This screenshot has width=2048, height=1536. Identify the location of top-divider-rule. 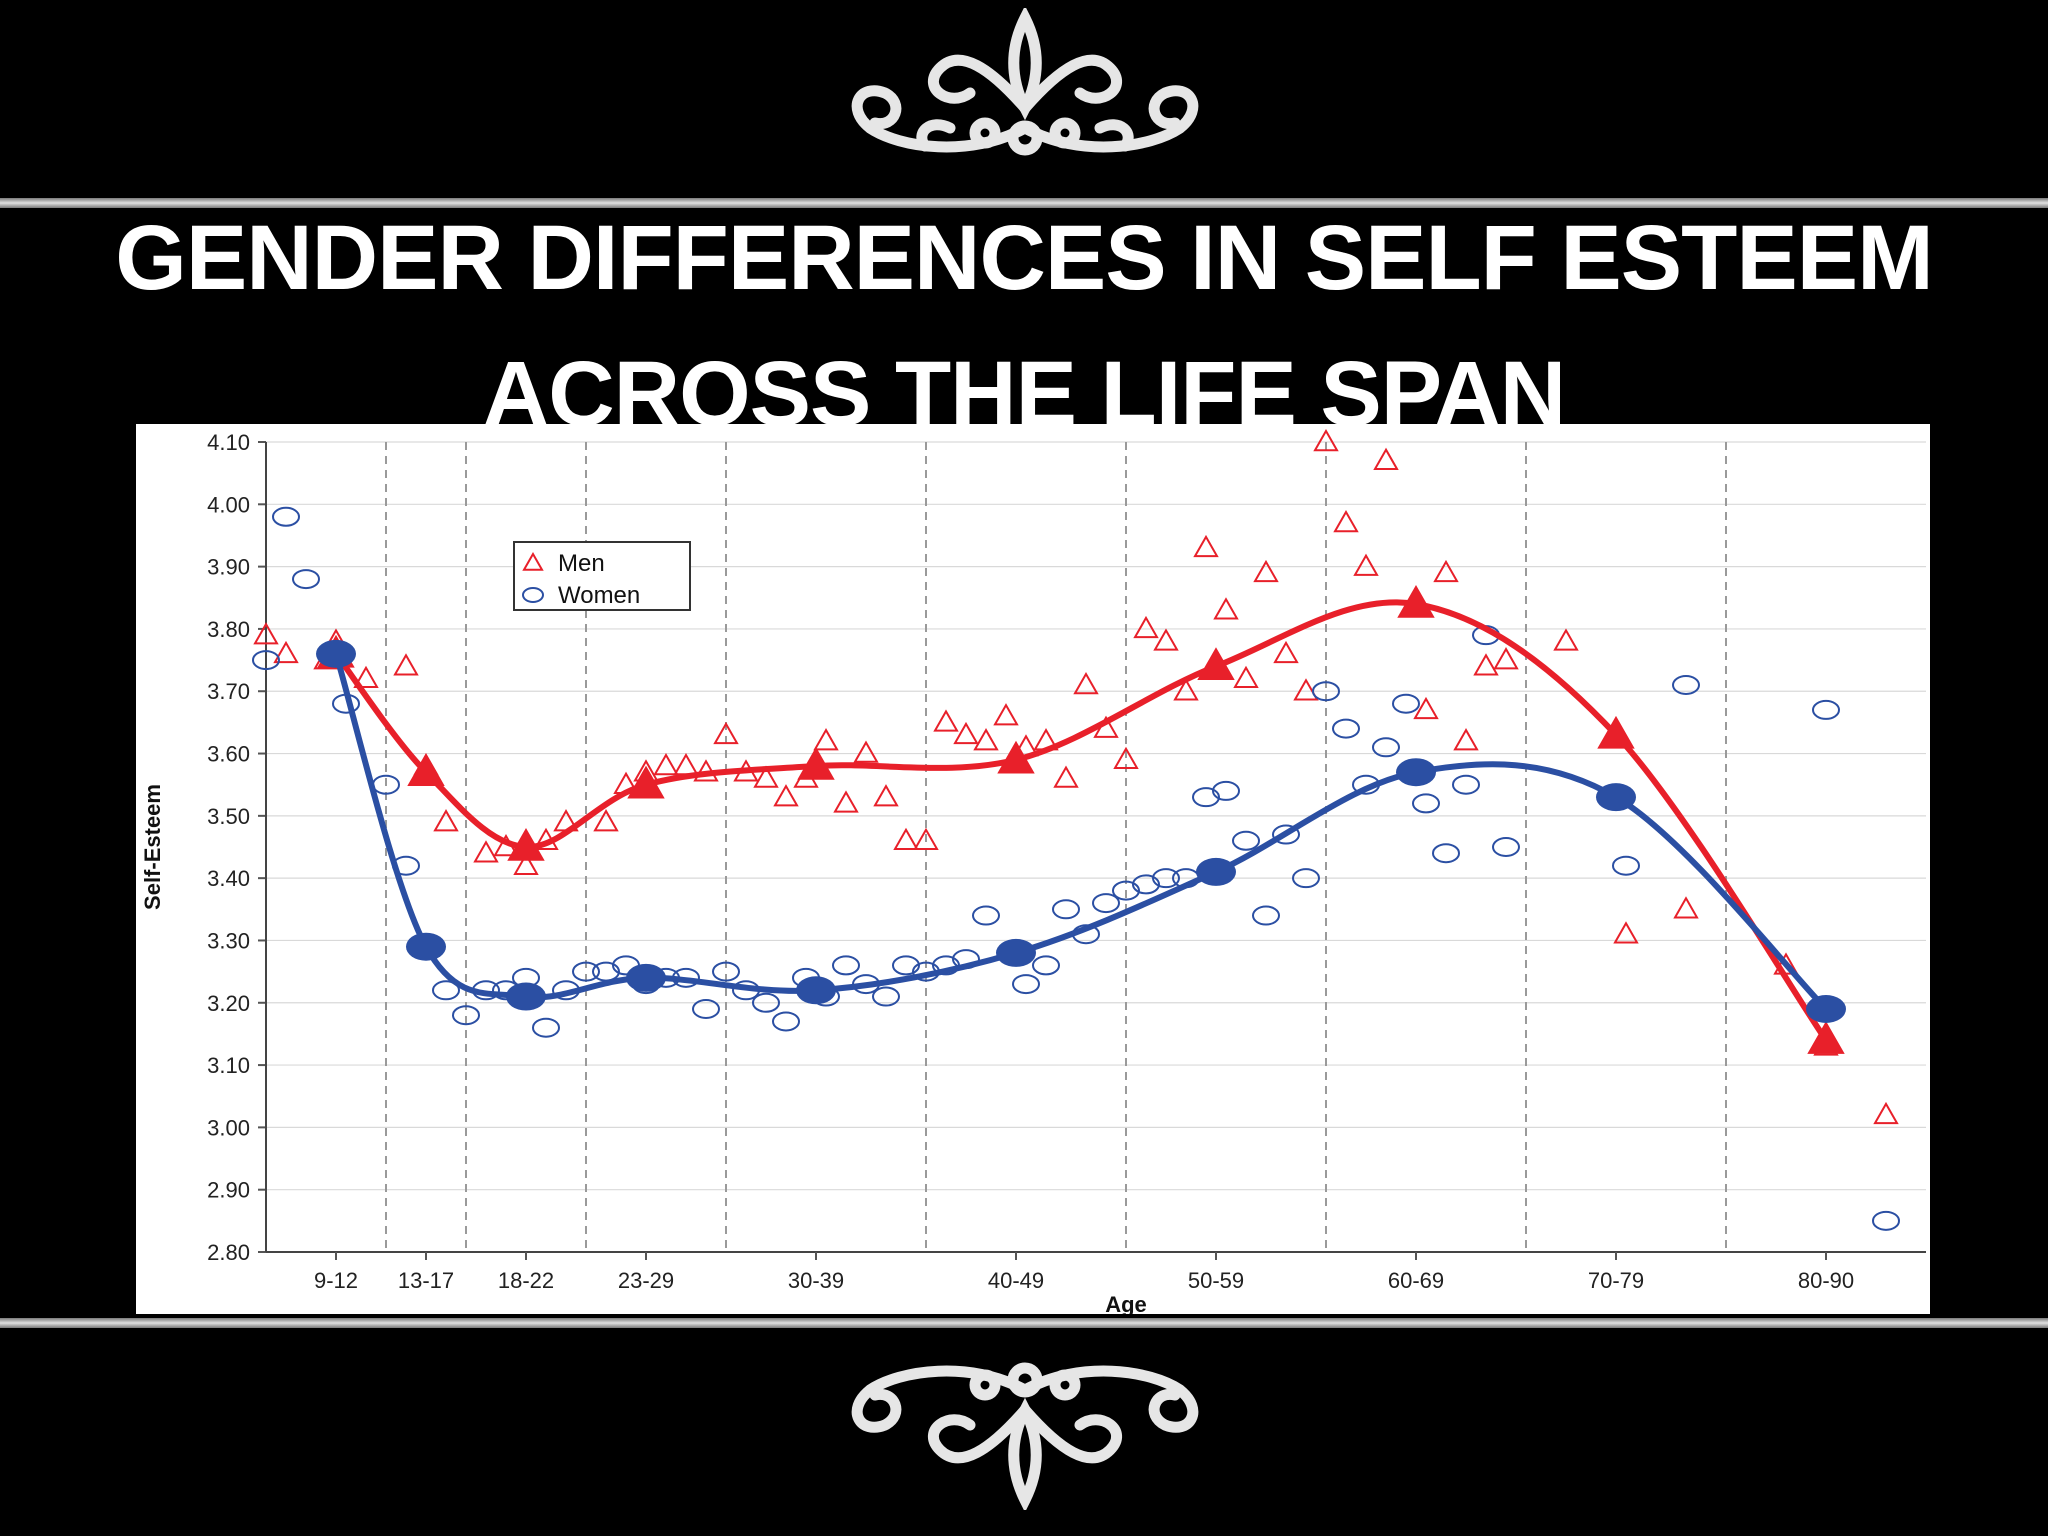
(1024, 203).